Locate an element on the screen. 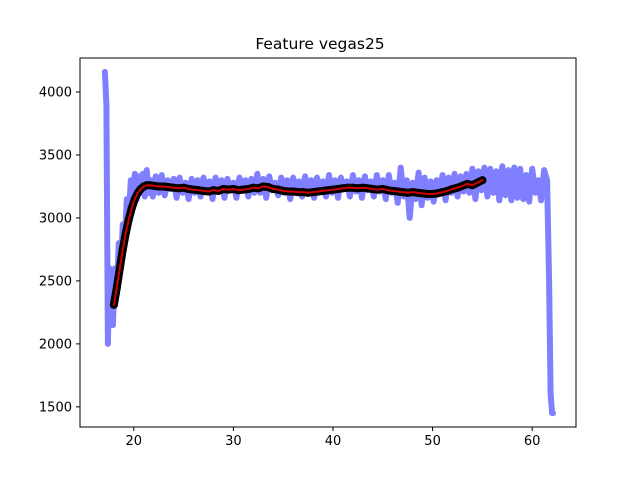 The image size is (640, 480). chart-title: Feature vegas25 is located at coordinates (319, 44).